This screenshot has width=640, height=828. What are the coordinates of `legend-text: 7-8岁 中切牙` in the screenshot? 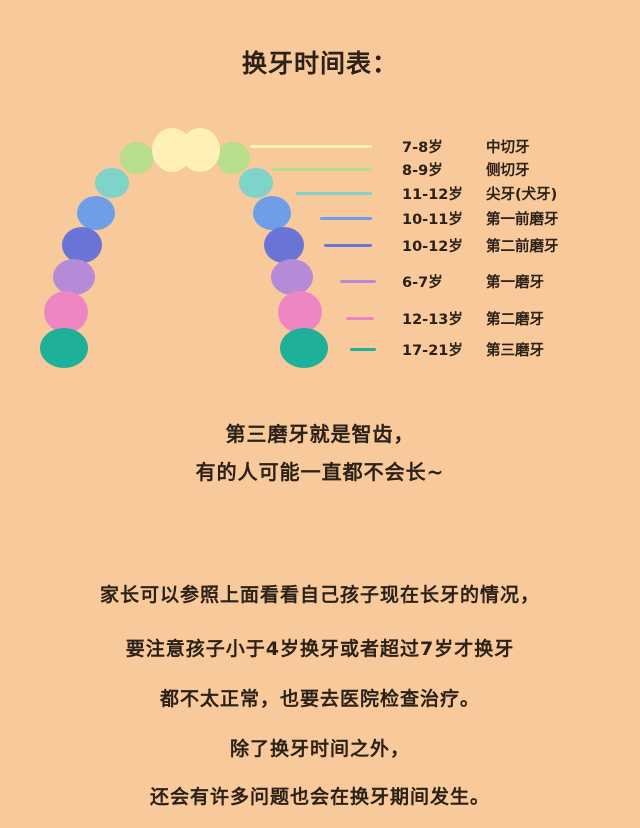 It's located at (466, 146).